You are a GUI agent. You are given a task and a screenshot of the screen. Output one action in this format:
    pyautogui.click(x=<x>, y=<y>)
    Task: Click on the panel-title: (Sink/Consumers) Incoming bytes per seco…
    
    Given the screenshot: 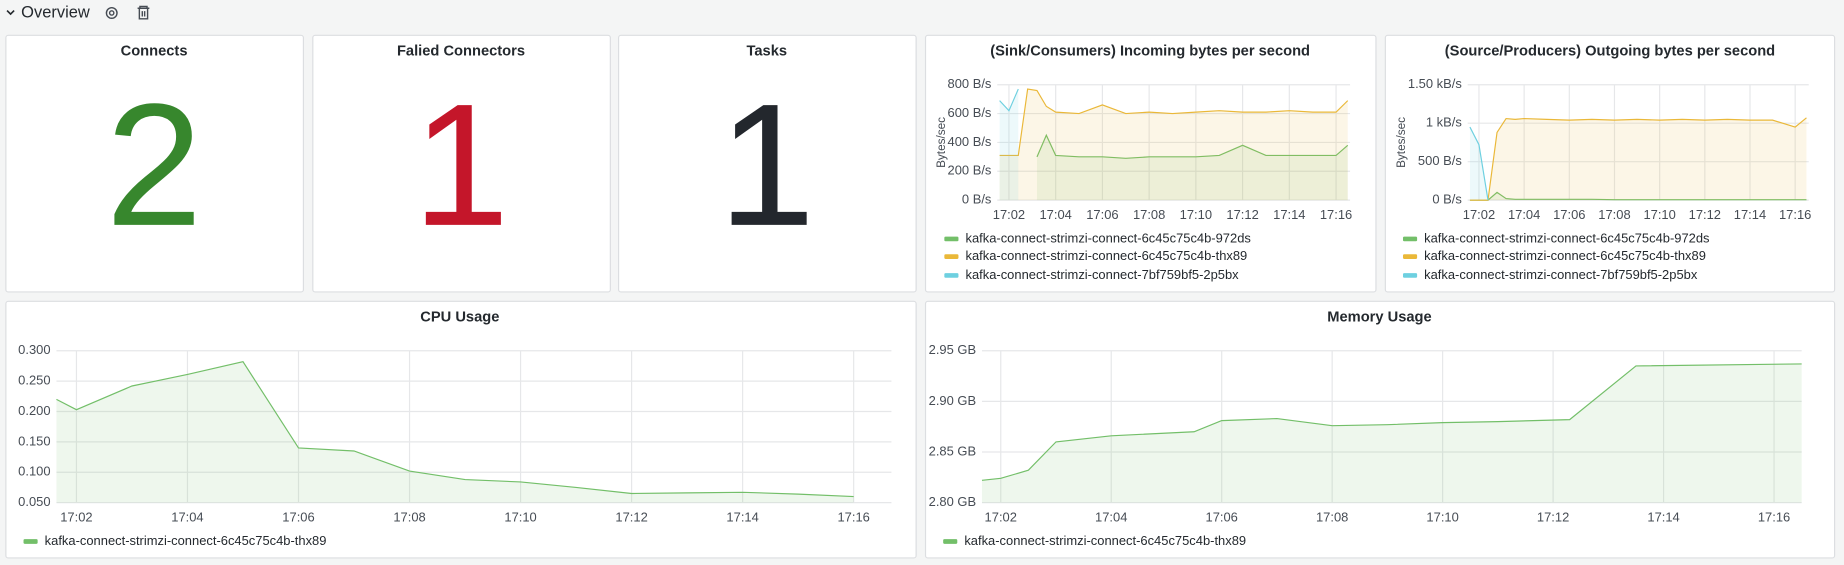 What is the action you would take?
    pyautogui.click(x=1150, y=52)
    